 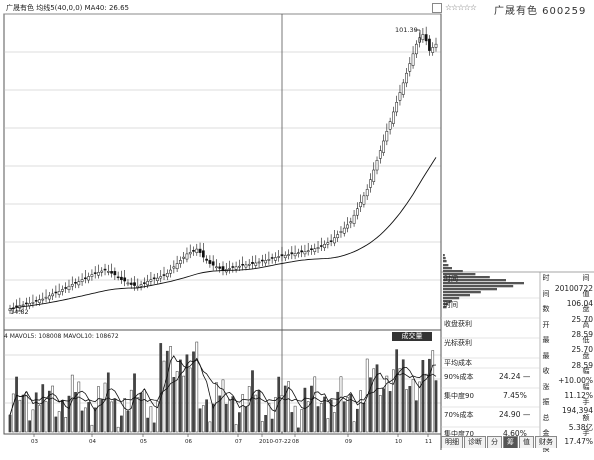 I want to click on x-tick-label: 03, so click(x=34, y=442).